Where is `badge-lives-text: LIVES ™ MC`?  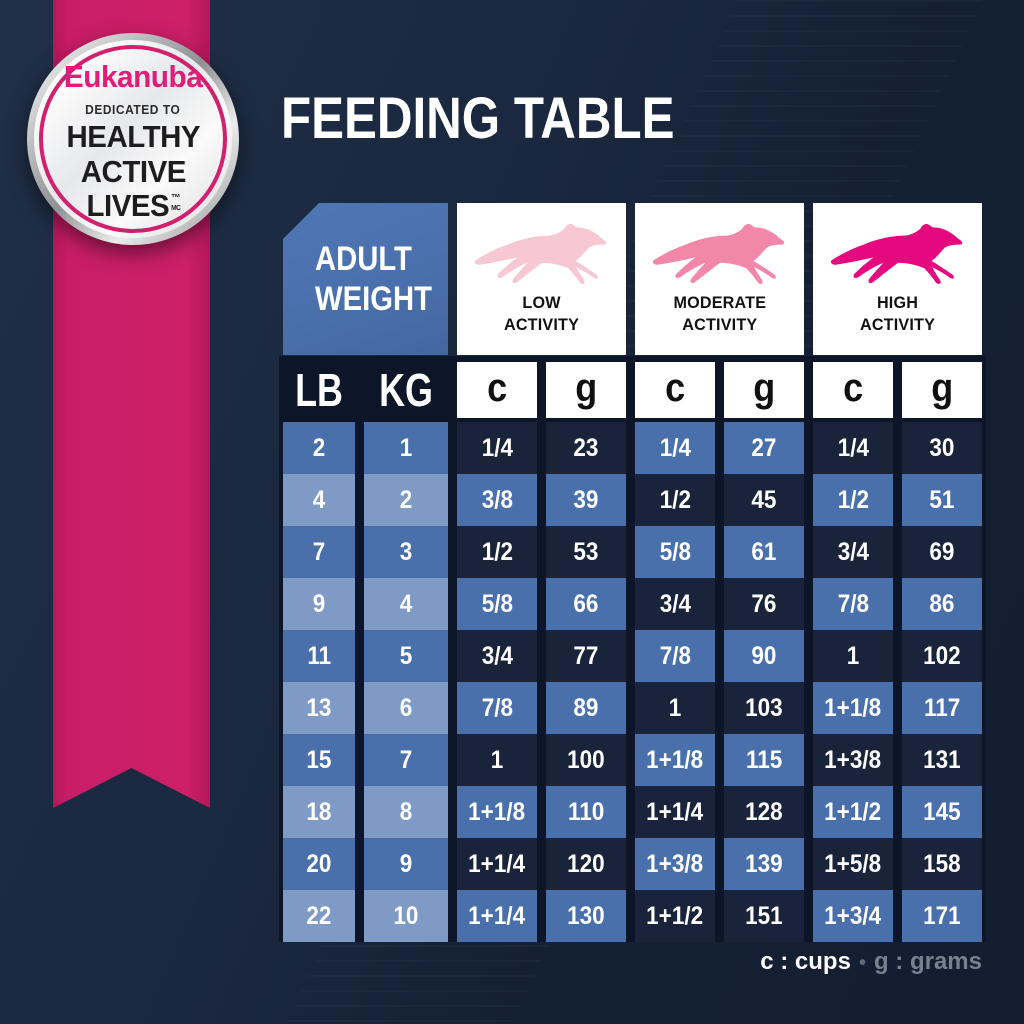 badge-lives-text: LIVES ™ MC is located at coordinates (133, 206).